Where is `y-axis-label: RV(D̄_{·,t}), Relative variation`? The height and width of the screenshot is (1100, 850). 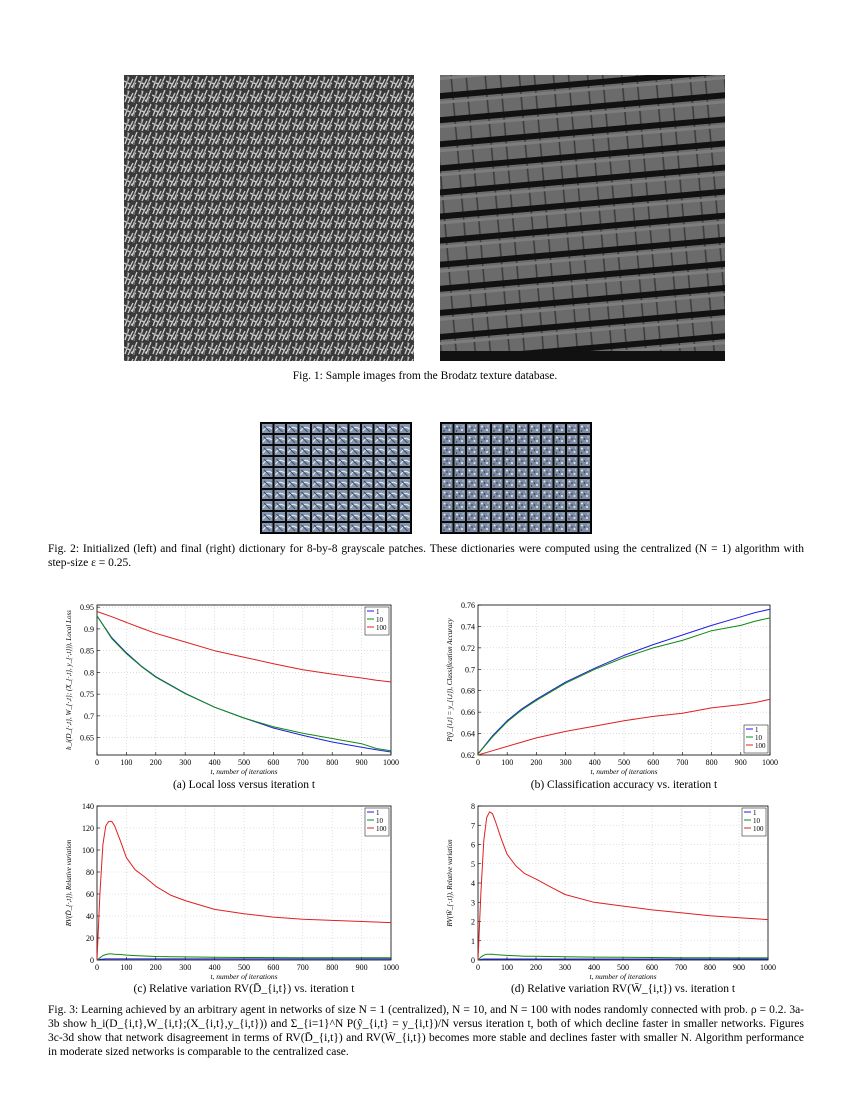
y-axis-label: RV(D̄_{·,t}), Relative variation is located at coordinates (69, 883).